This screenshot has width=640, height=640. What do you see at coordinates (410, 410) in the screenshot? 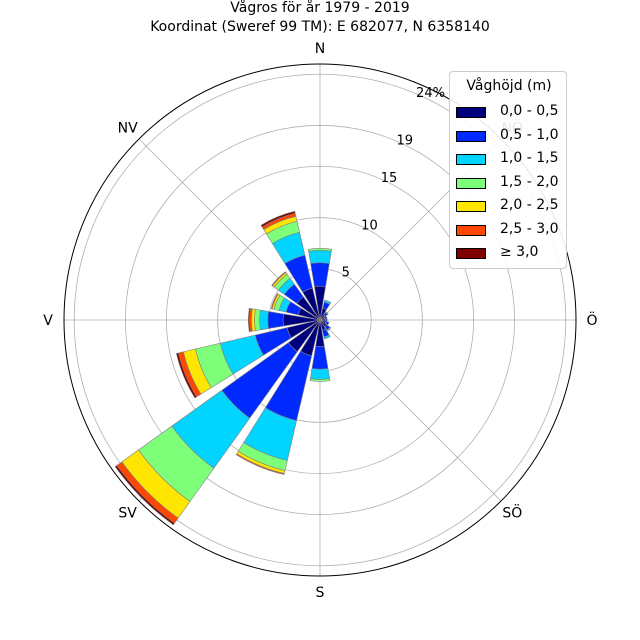
I see `grid-spoke` at bounding box center [410, 410].